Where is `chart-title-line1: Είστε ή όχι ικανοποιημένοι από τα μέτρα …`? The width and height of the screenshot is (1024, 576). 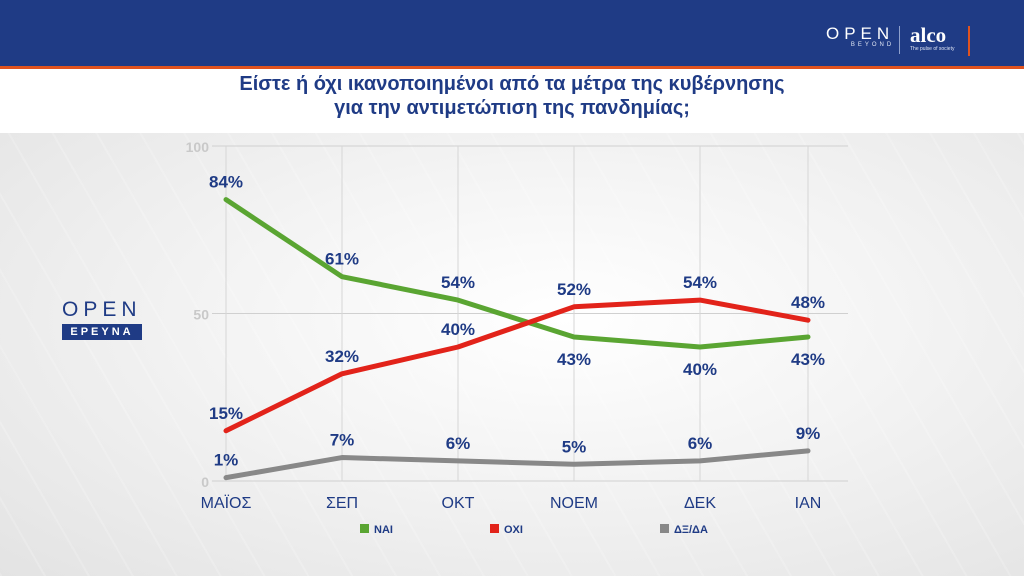 chart-title-line1: Είστε ή όχι ικανοποιημένοι από τα μέτρα … is located at coordinates (512, 84).